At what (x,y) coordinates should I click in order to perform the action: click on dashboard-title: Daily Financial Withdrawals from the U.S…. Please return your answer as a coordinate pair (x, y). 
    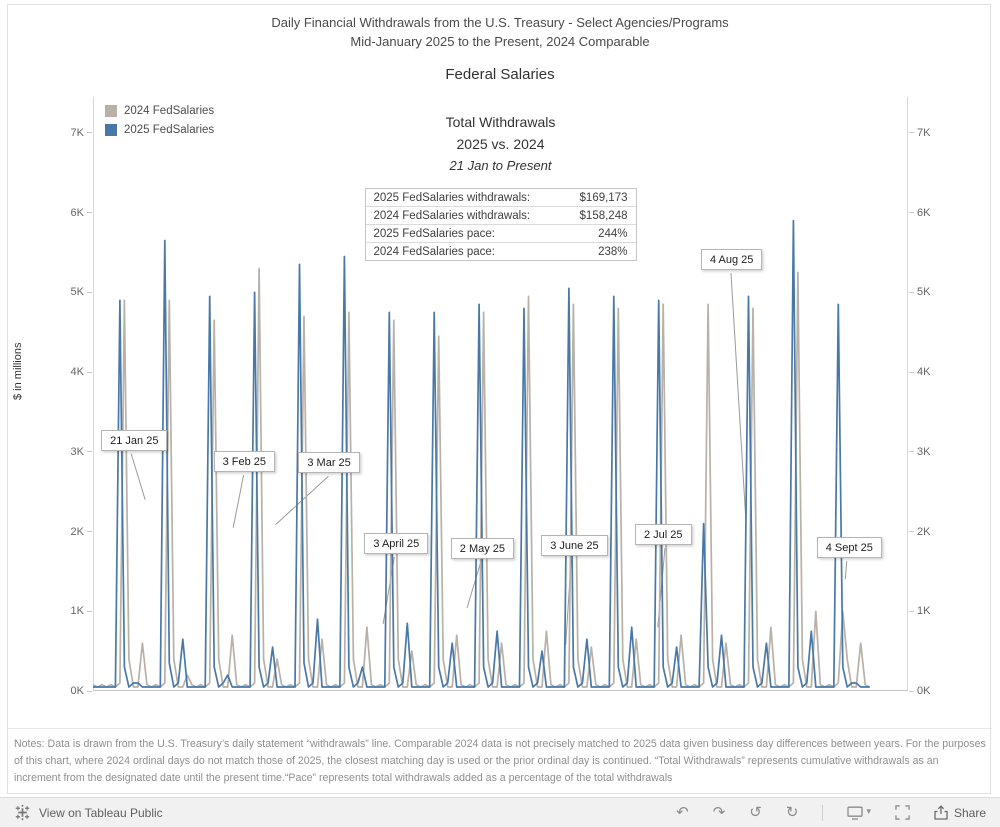
    Looking at the image, I should click on (500, 32).